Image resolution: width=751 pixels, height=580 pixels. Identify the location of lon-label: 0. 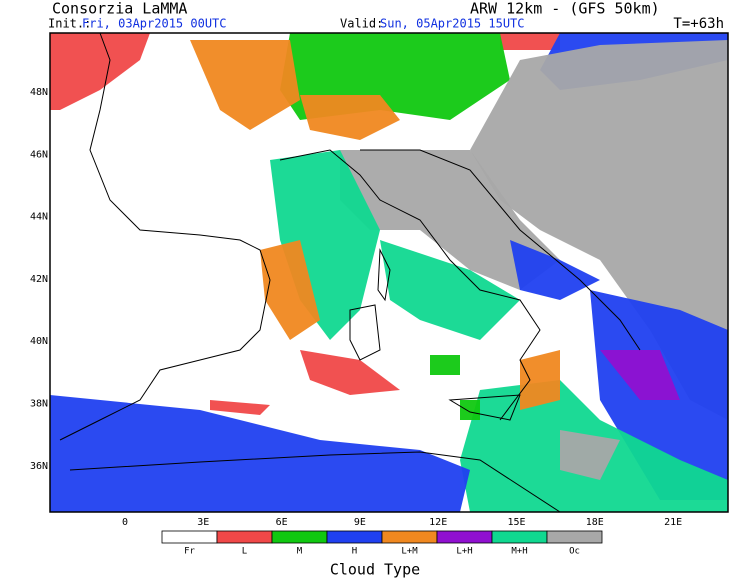
(125, 522).